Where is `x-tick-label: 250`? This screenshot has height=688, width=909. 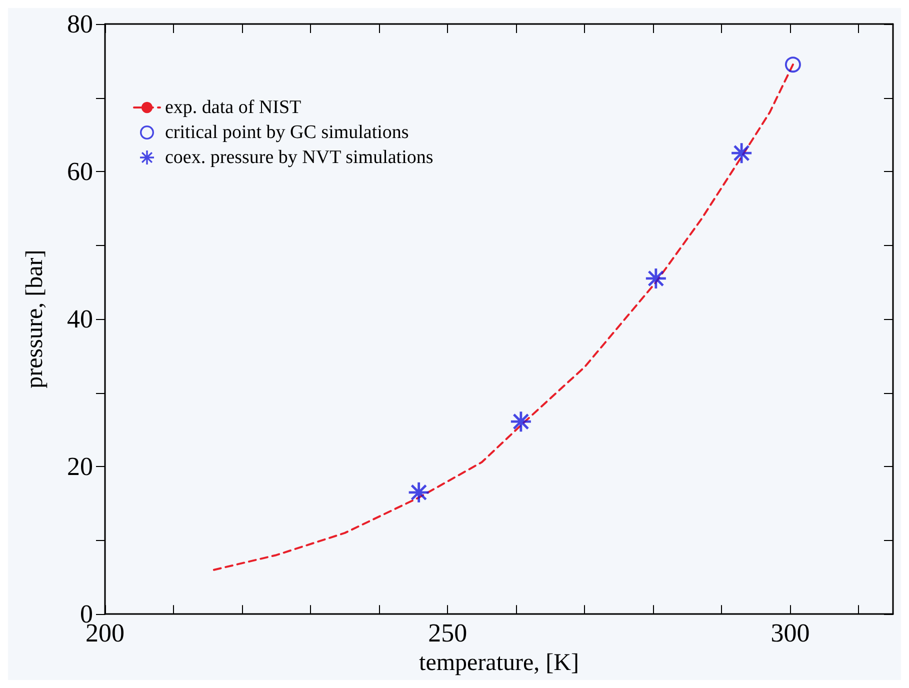
x-tick-label: 250 is located at coordinates (448, 633).